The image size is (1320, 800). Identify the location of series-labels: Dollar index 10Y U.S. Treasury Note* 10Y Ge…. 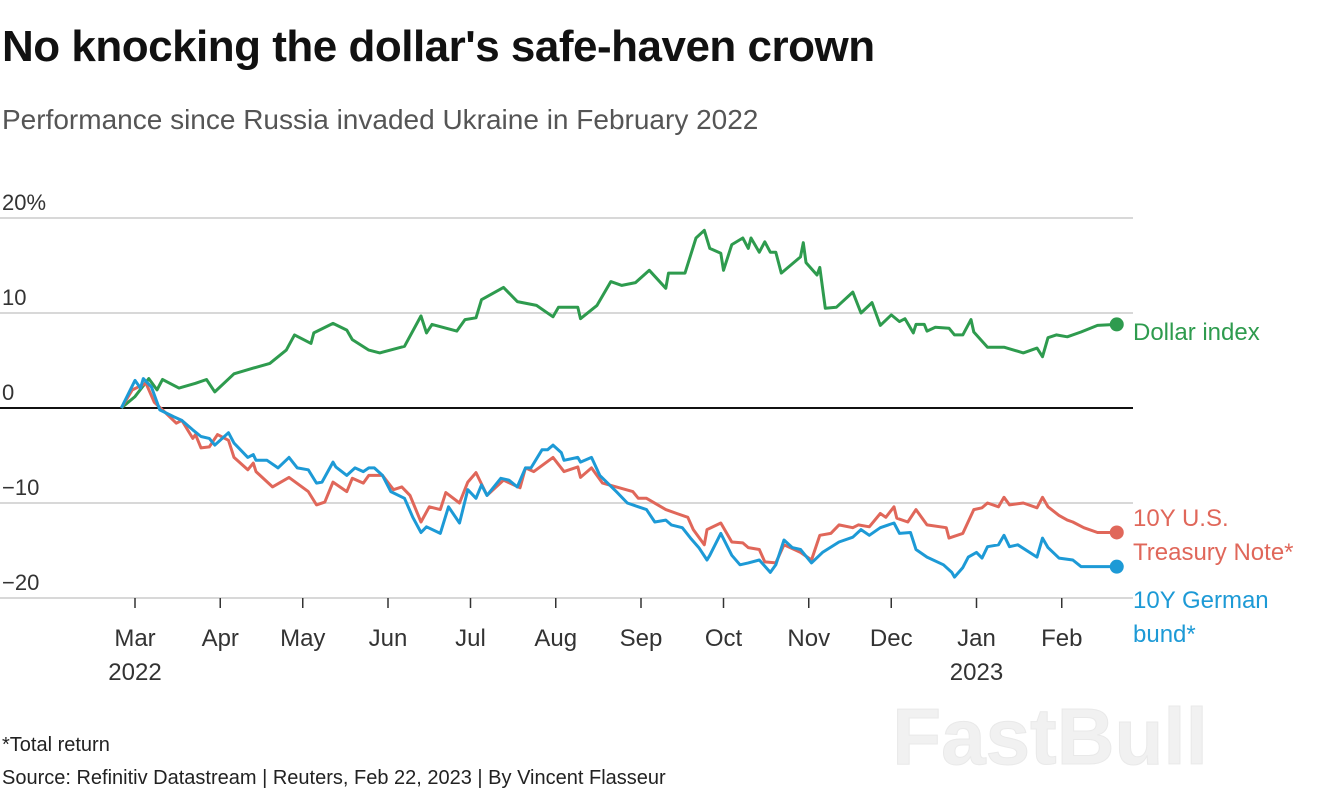
(1213, 483).